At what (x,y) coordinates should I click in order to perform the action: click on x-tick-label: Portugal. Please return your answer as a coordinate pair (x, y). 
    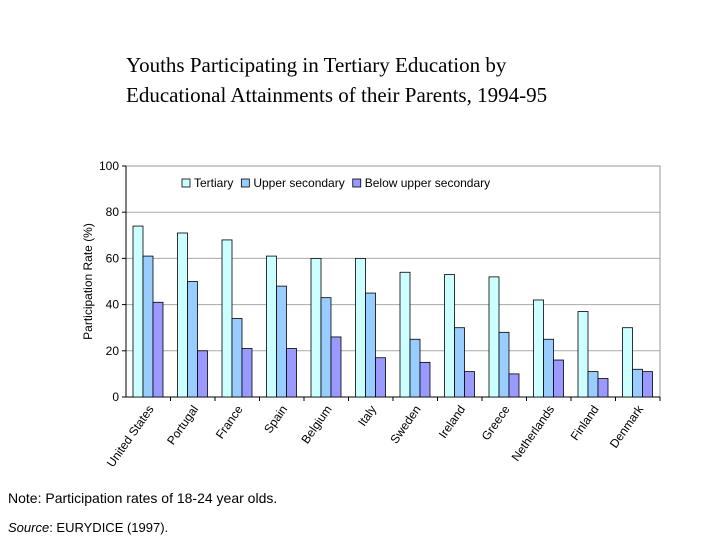
    Looking at the image, I should click on (182, 425).